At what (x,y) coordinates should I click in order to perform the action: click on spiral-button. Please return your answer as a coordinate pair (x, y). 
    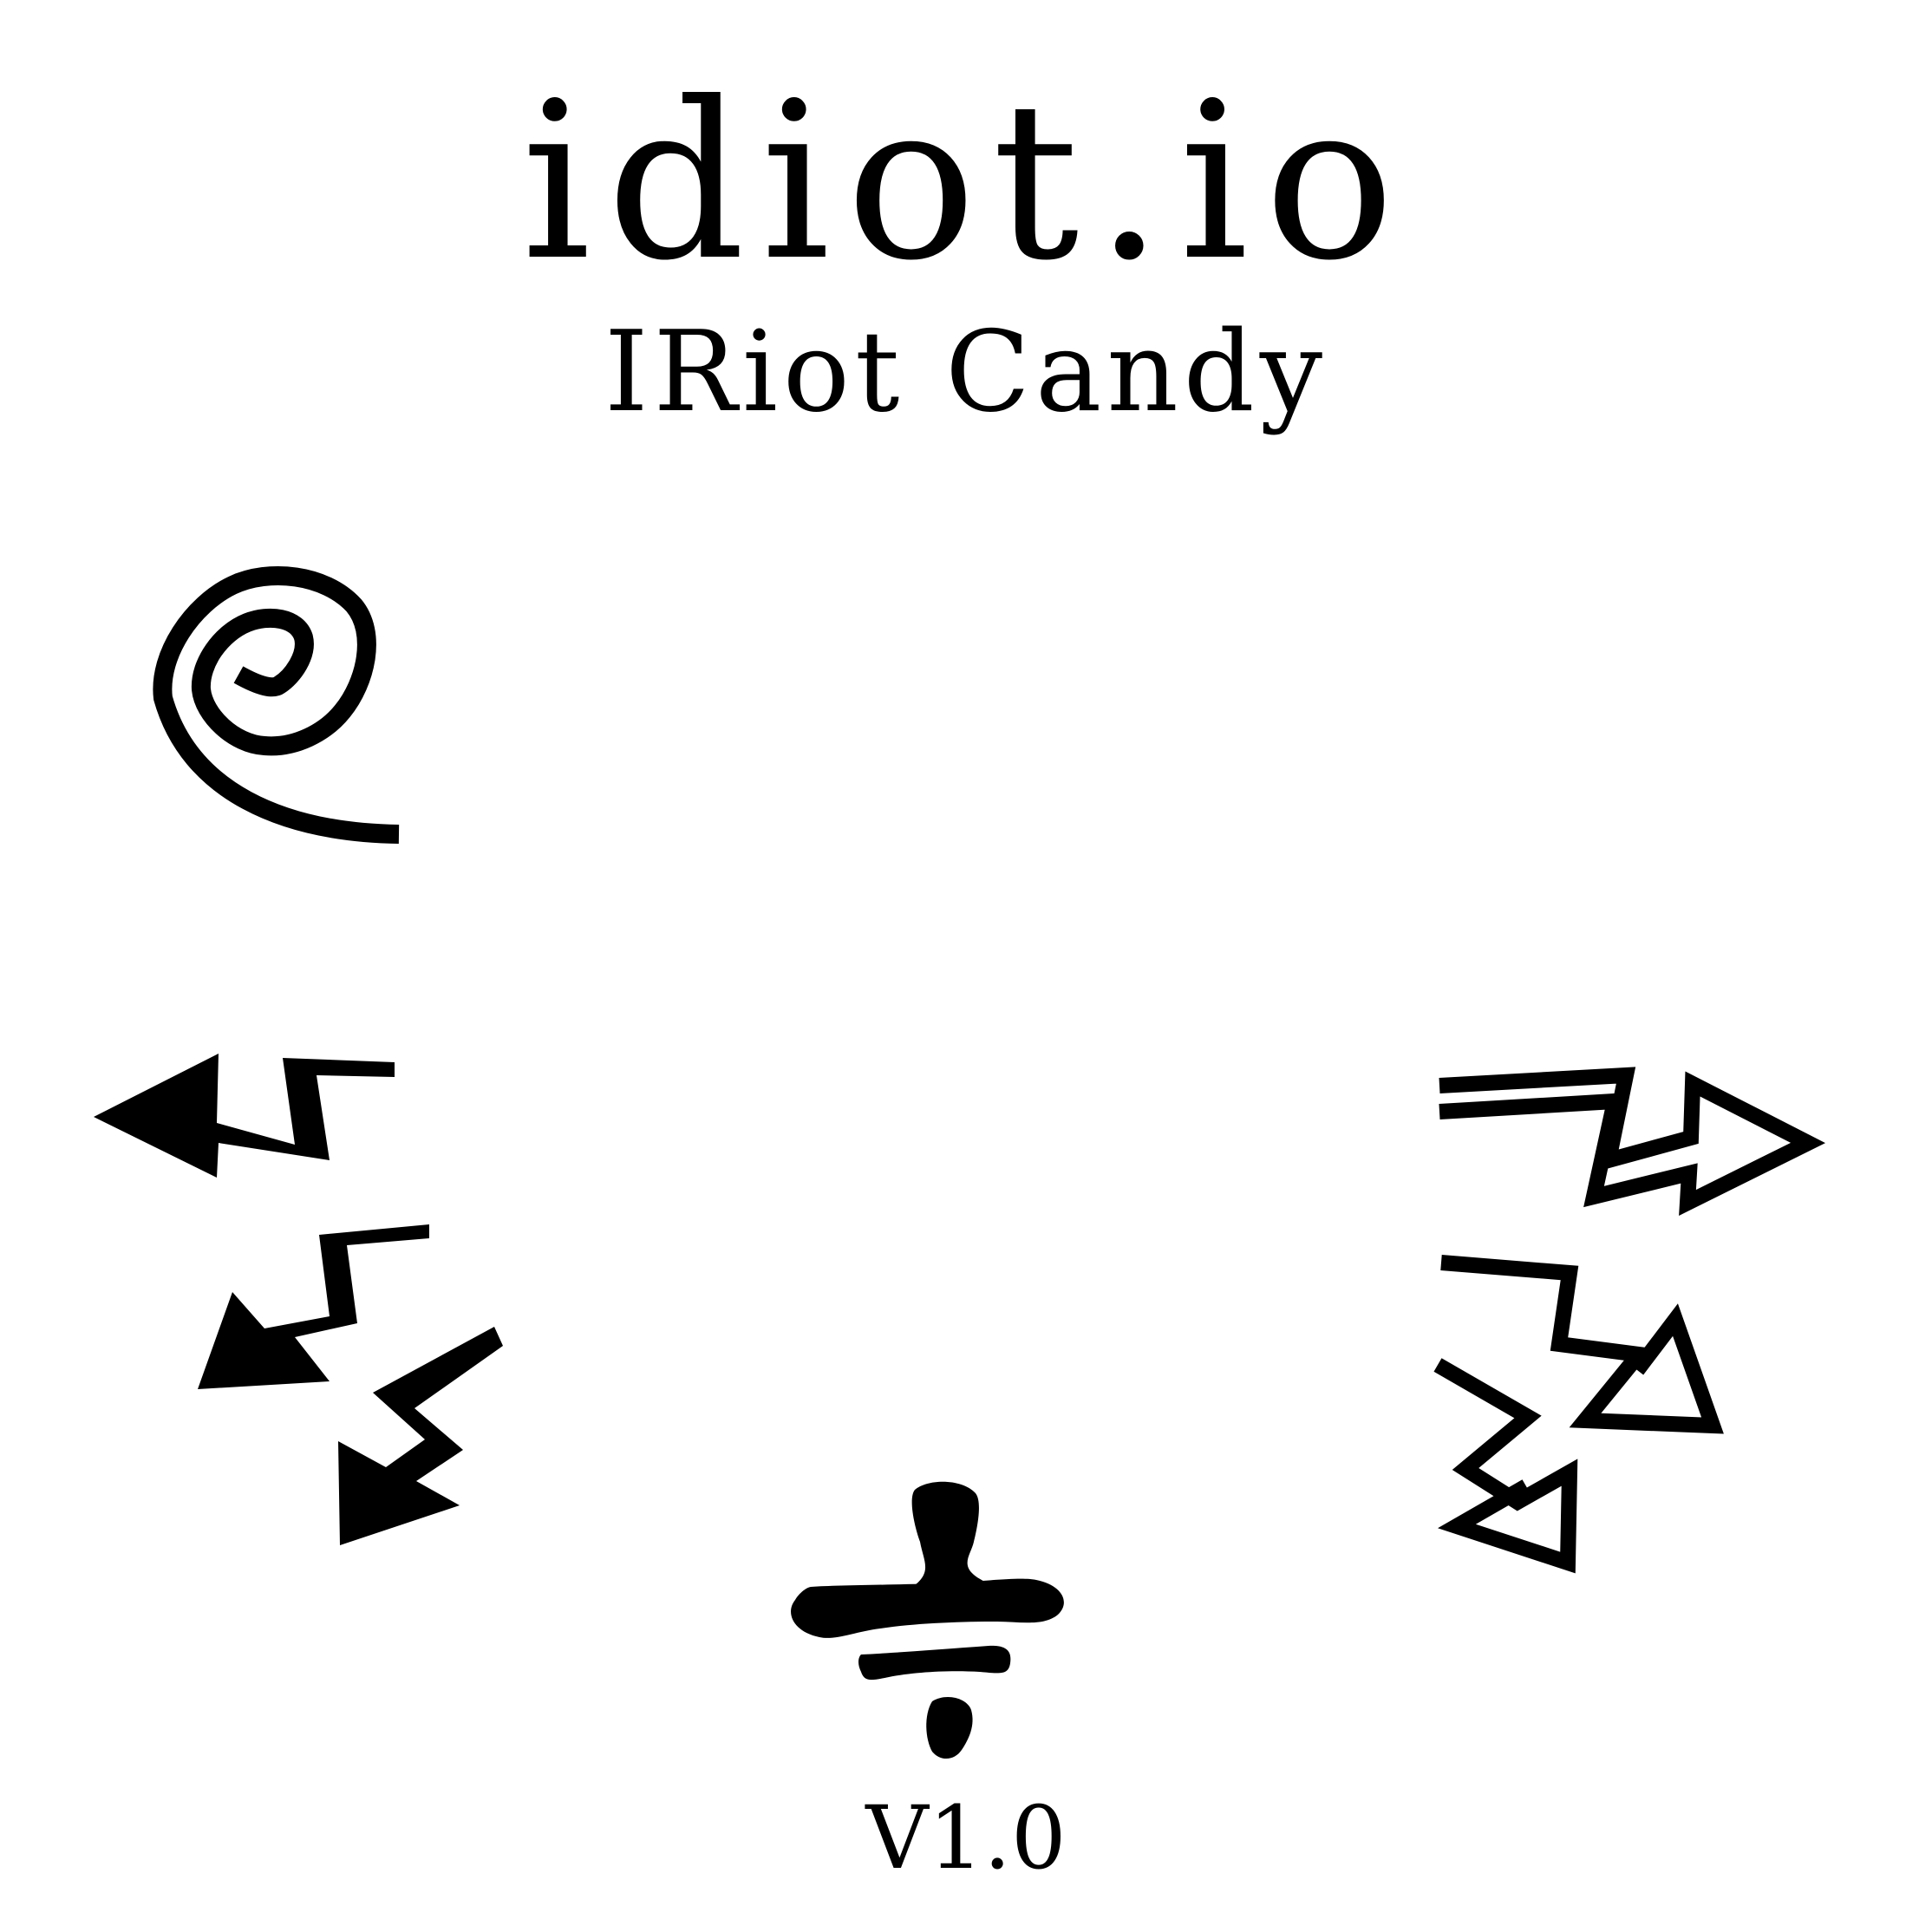
    Looking at the image, I should click on (269, 702).